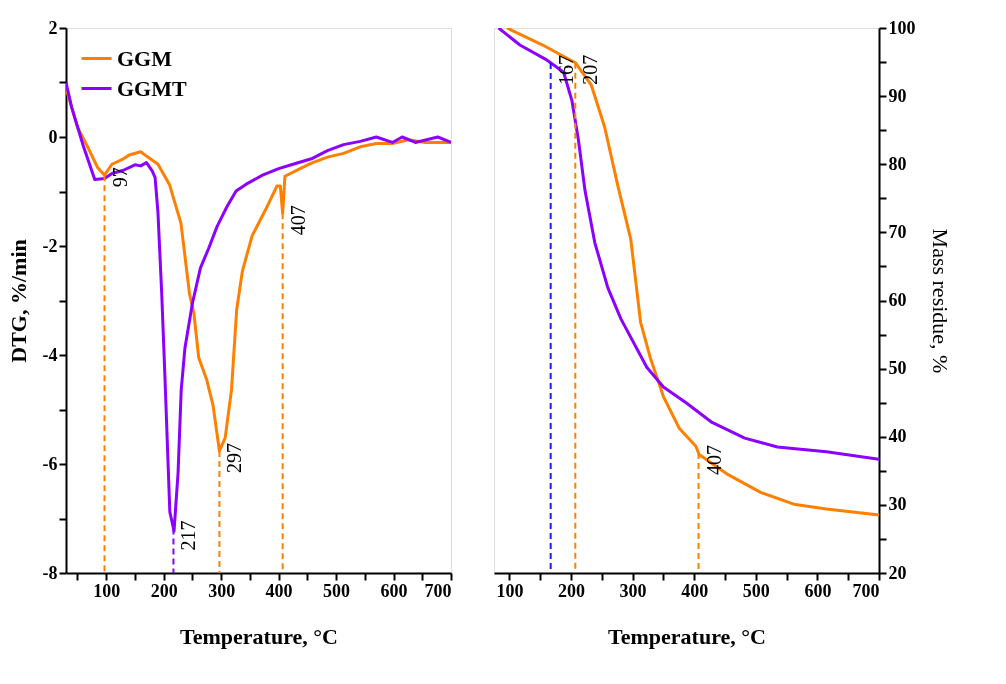 This screenshot has width=1006, height=684. I want to click on y-tick-label: 0, so click(53, 136).